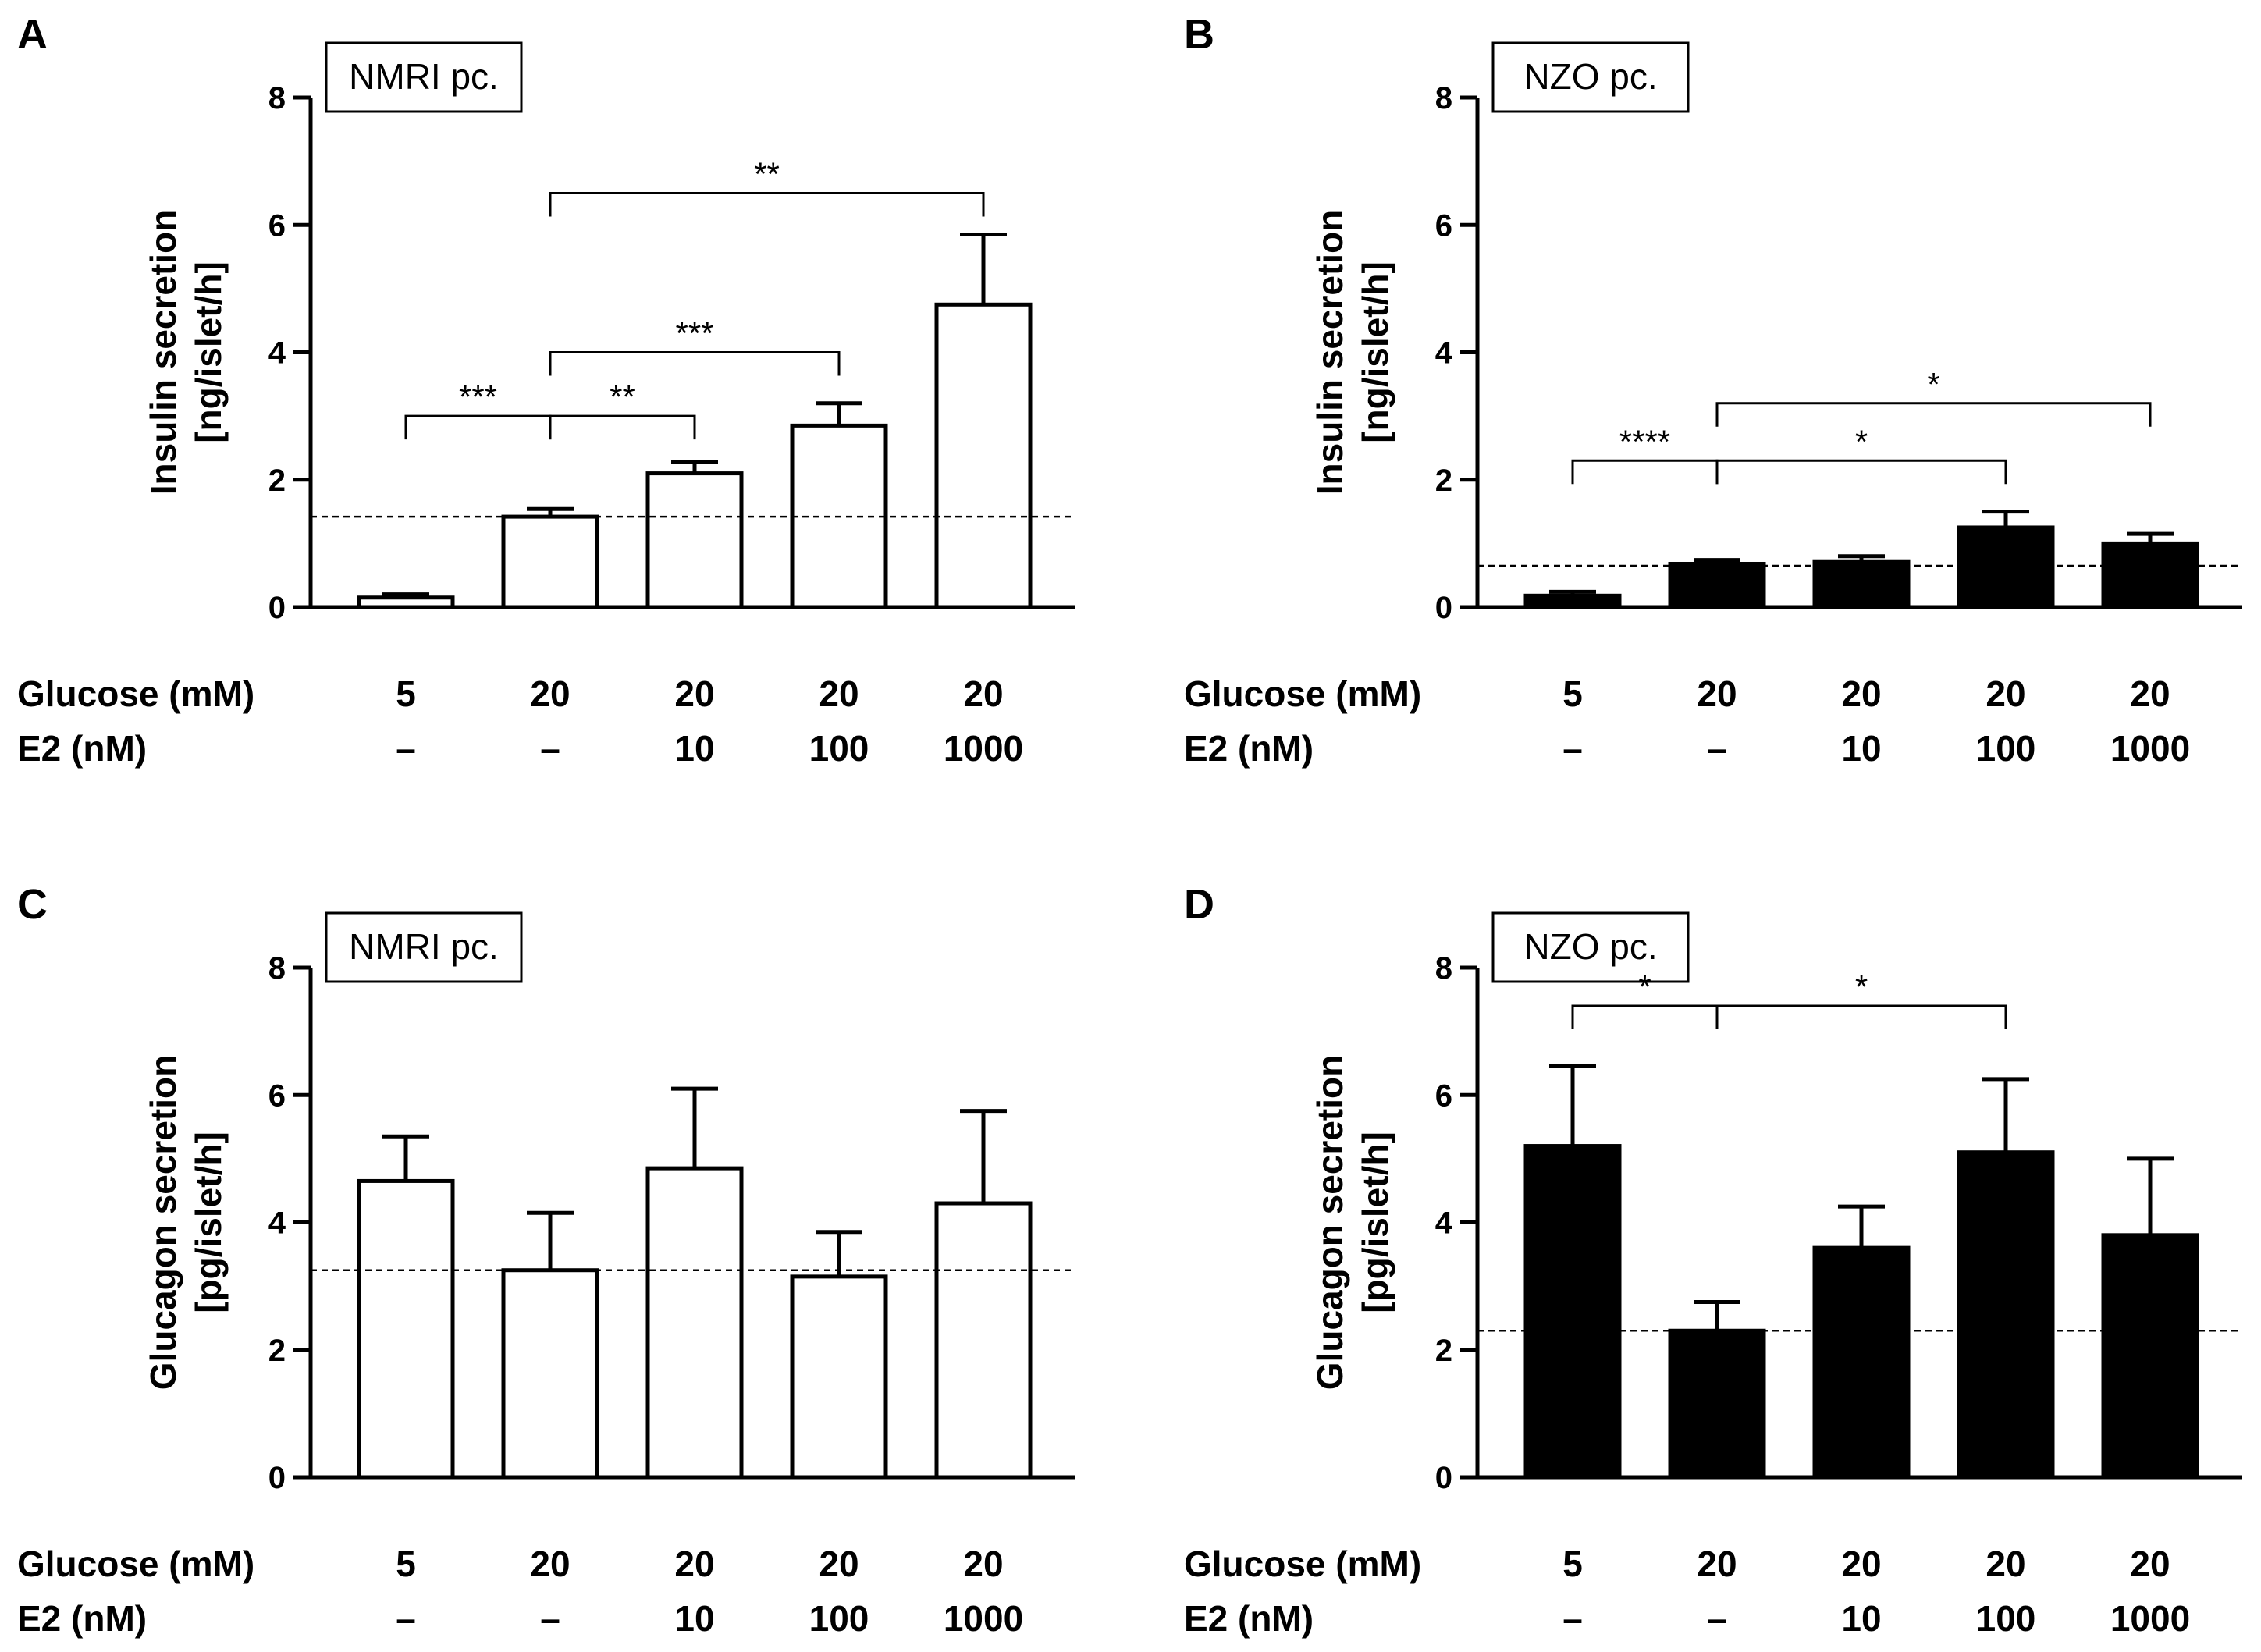  I want to click on y-tick-label: 2, so click(1444, 1351).